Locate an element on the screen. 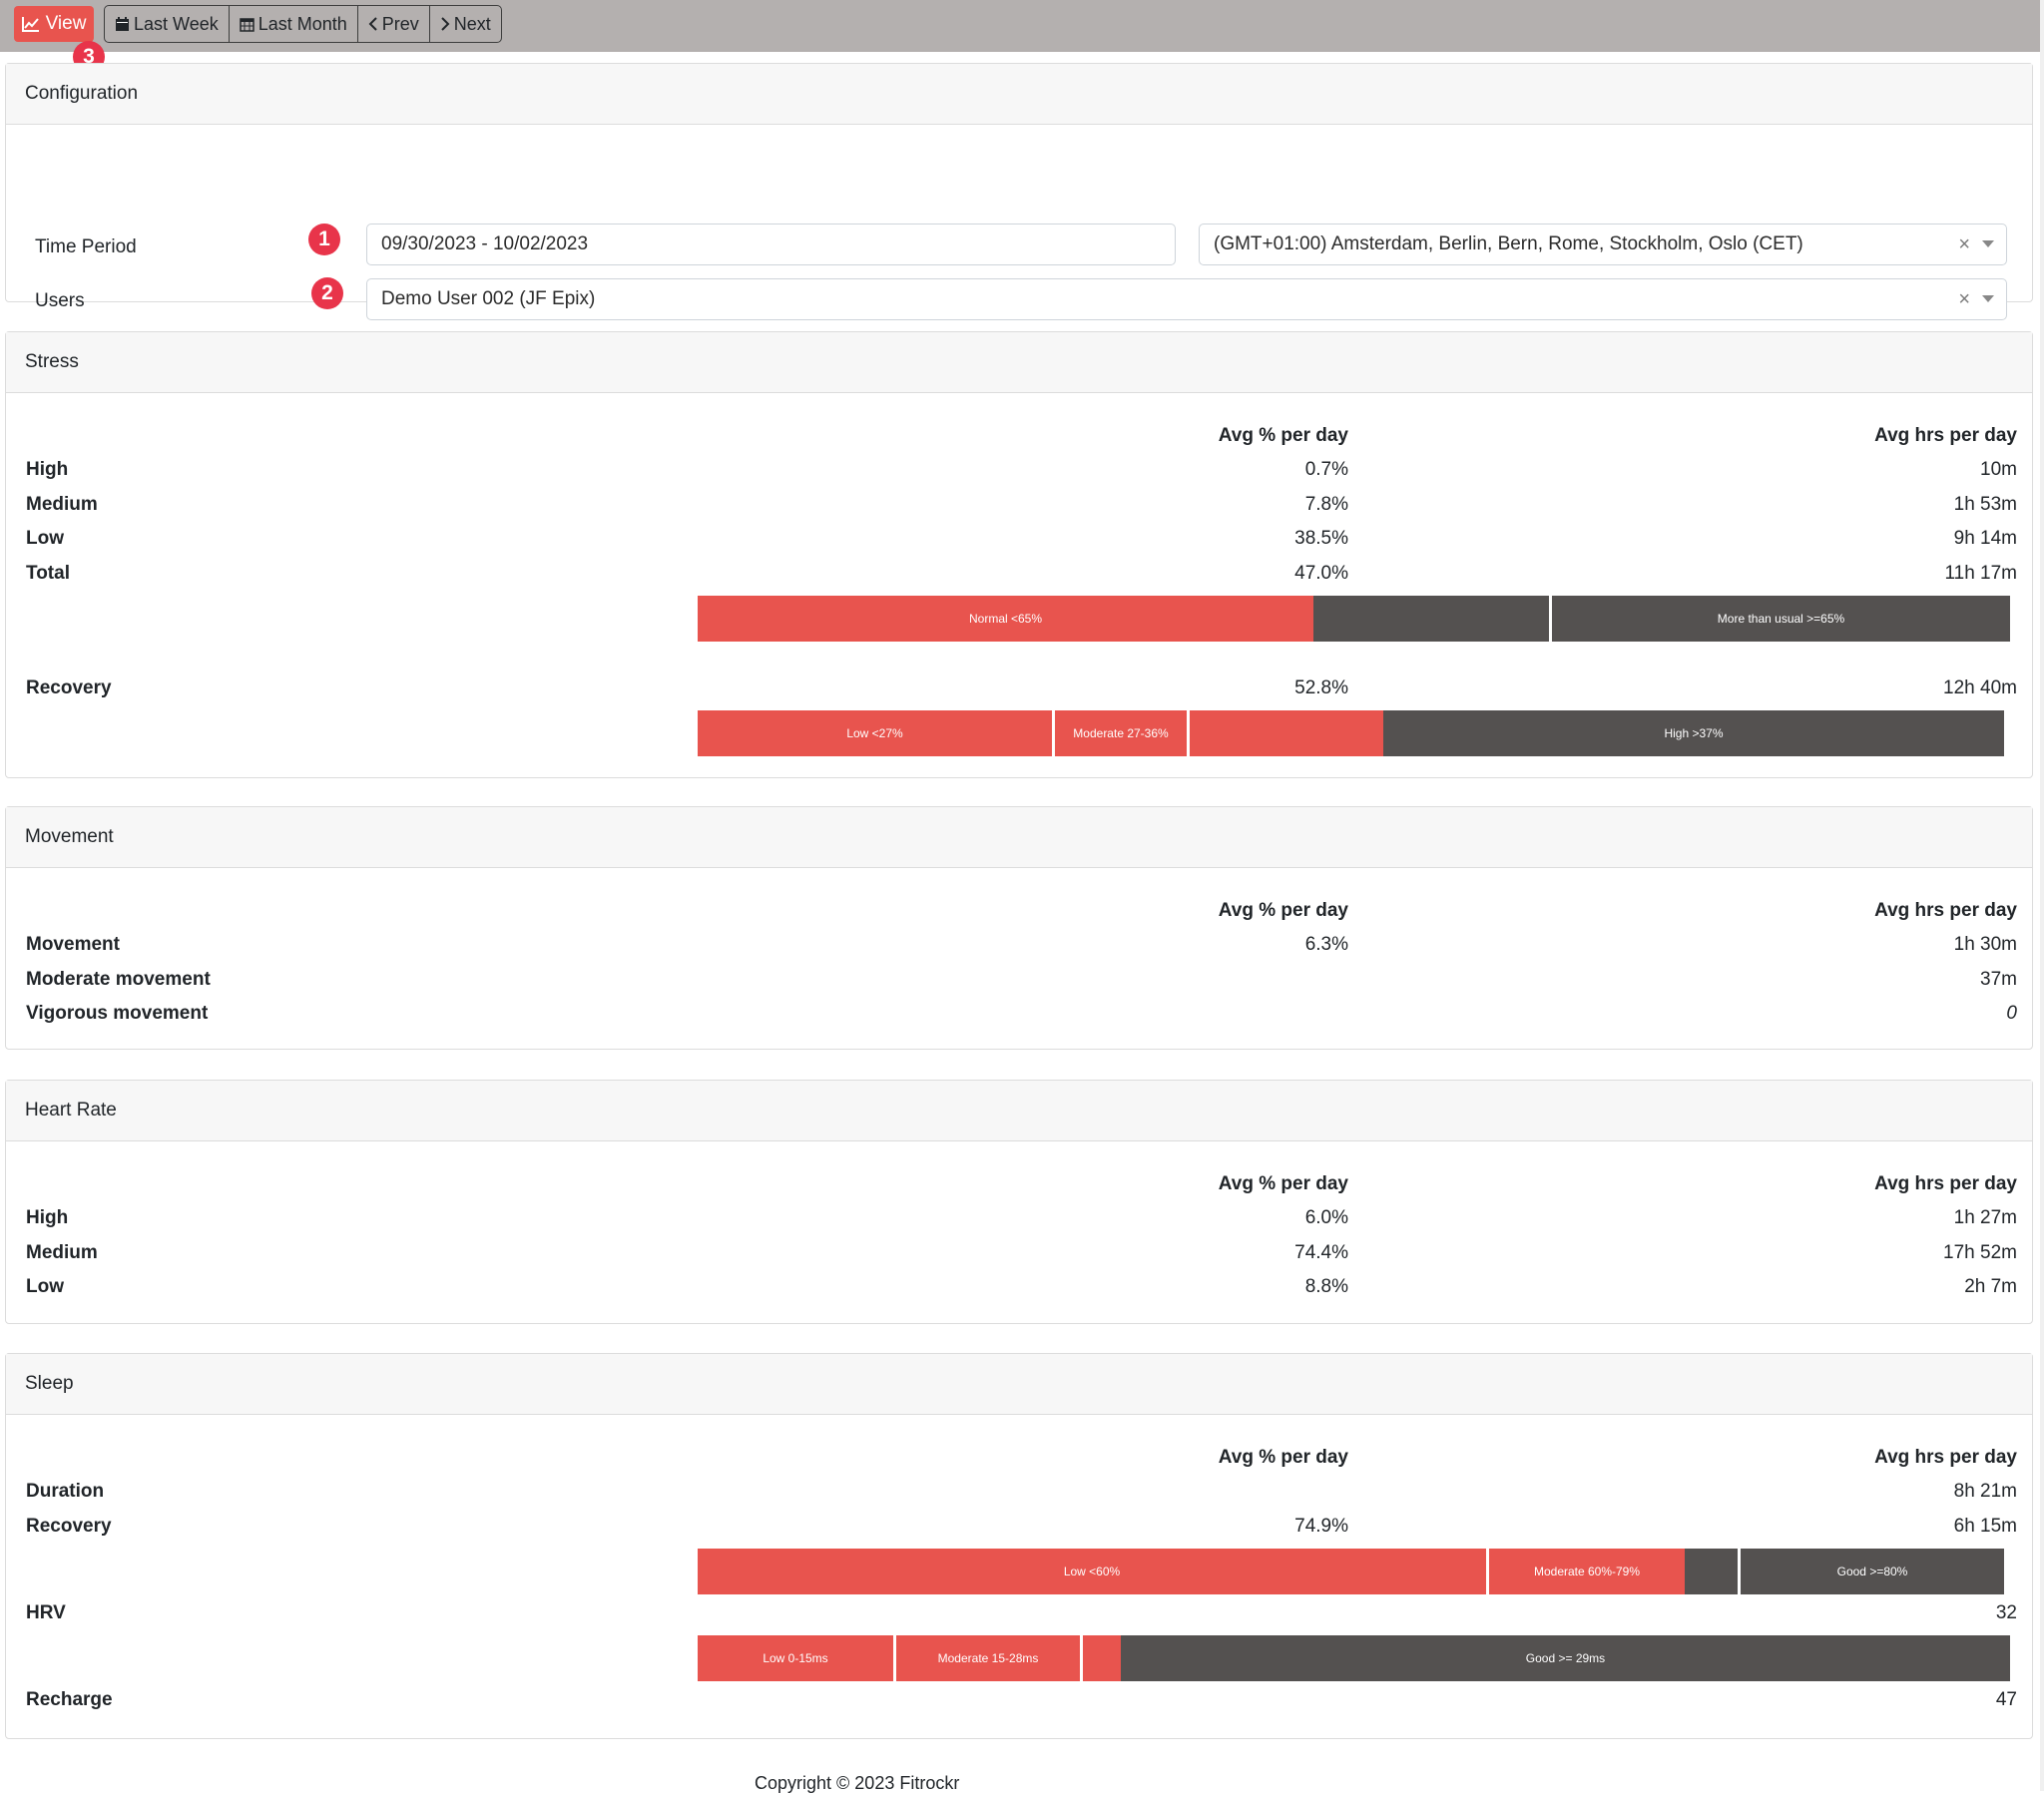  view-button: View is located at coordinates (54, 24).